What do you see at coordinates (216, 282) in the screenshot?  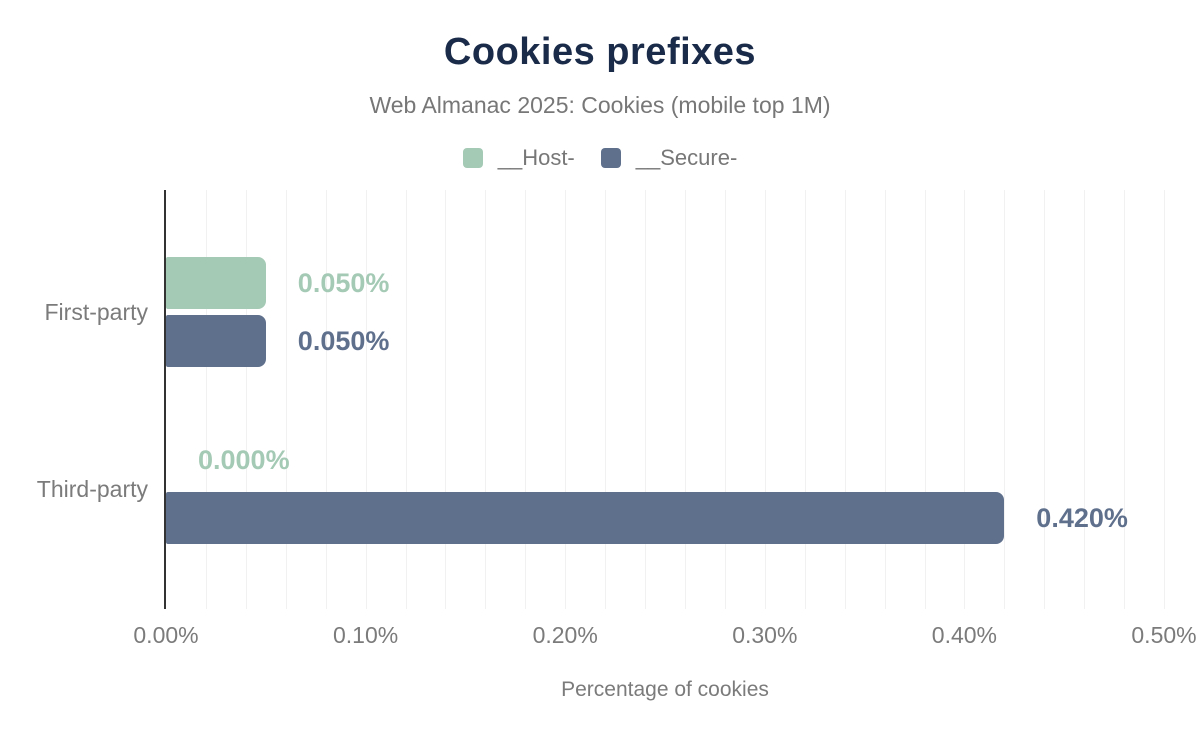 I see `bar-host-firstparty` at bounding box center [216, 282].